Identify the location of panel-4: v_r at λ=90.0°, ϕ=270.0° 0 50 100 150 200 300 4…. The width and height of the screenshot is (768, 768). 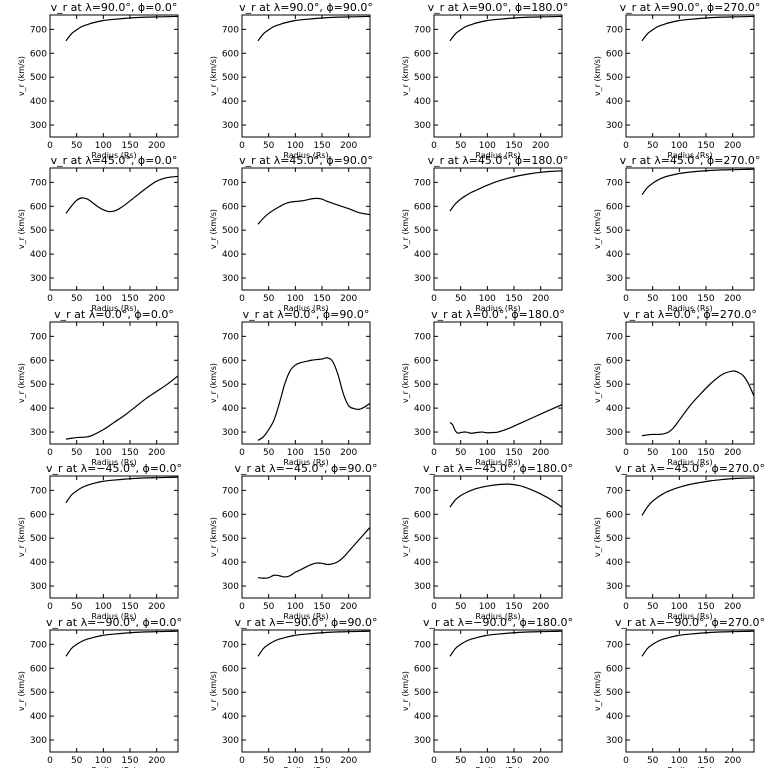
(676, 80).